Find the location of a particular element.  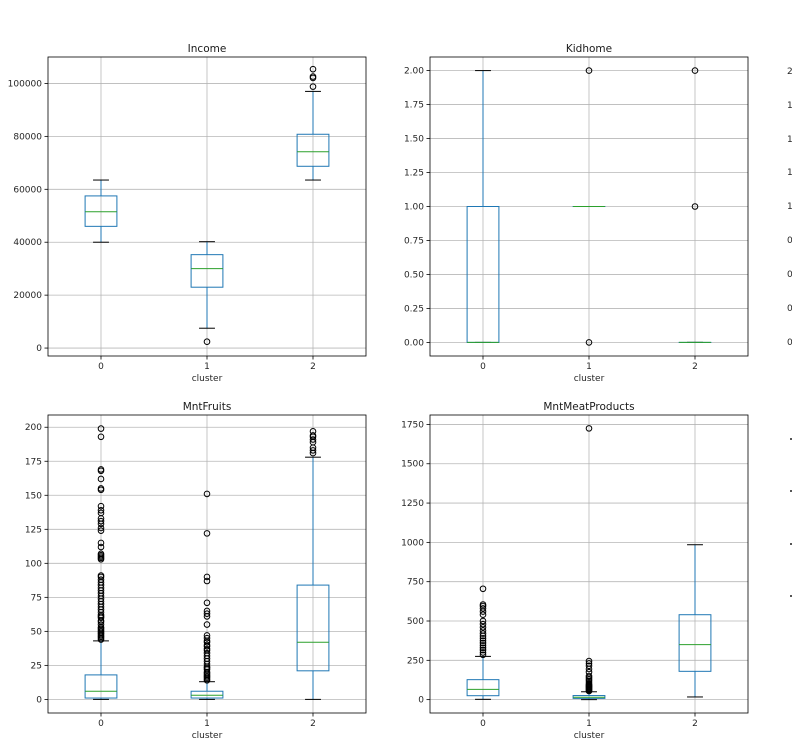

y-tick-label: 0.50 is located at coordinates (414, 275).